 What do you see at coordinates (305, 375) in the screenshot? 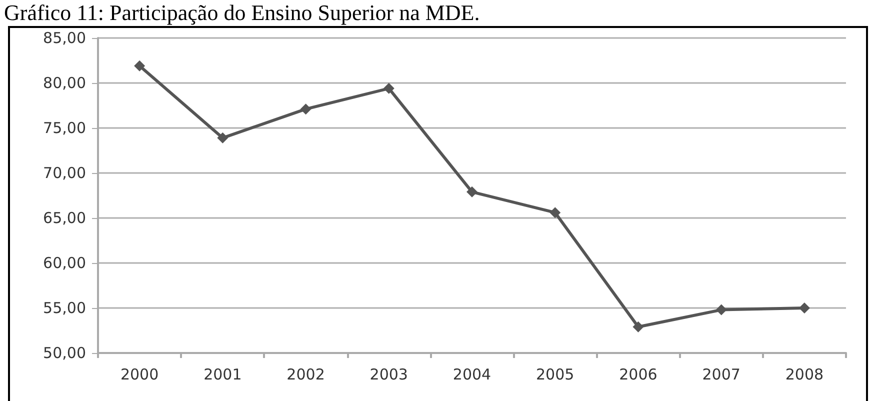
I see `x-tick-label: 2002` at bounding box center [305, 375].